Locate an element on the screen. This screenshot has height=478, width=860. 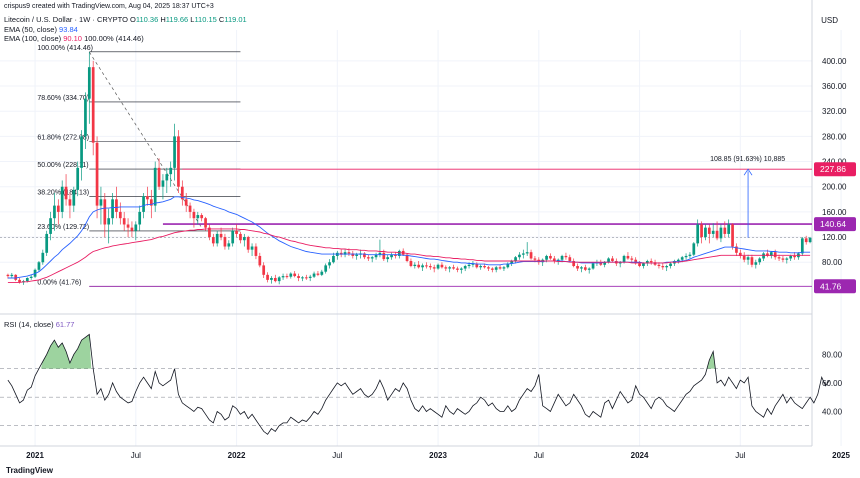
ema50-legend: EMA (50, close) 93.84 is located at coordinates (41, 29).